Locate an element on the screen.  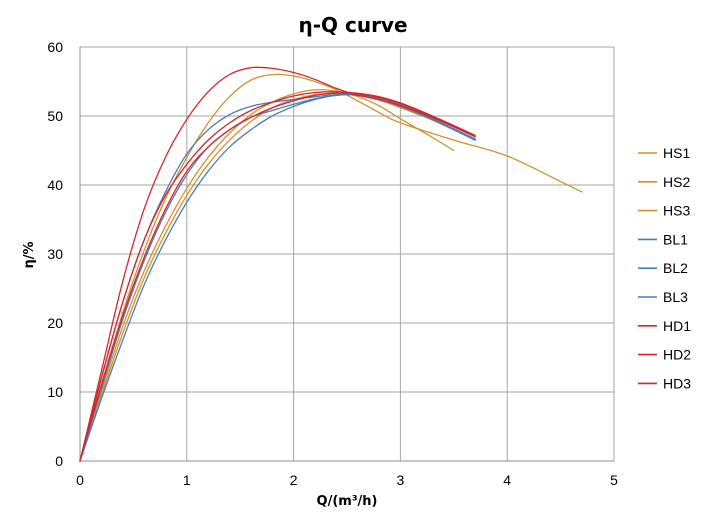
legend: HS1 HS2 HS3 BL1 BL2 BL3 HD1 HD2 HD3 is located at coordinates (664, 268).